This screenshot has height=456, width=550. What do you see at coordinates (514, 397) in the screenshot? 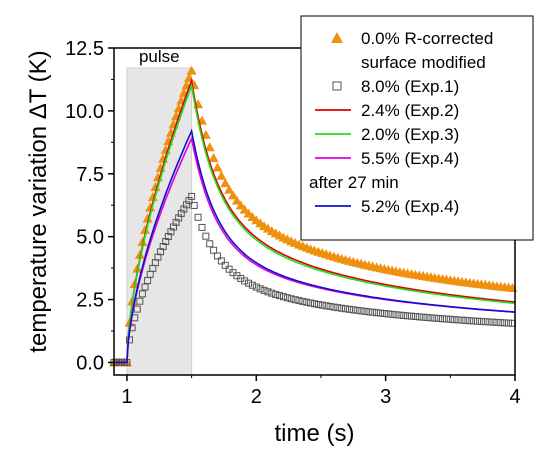
I see `x-tick-label: 4` at bounding box center [514, 397].